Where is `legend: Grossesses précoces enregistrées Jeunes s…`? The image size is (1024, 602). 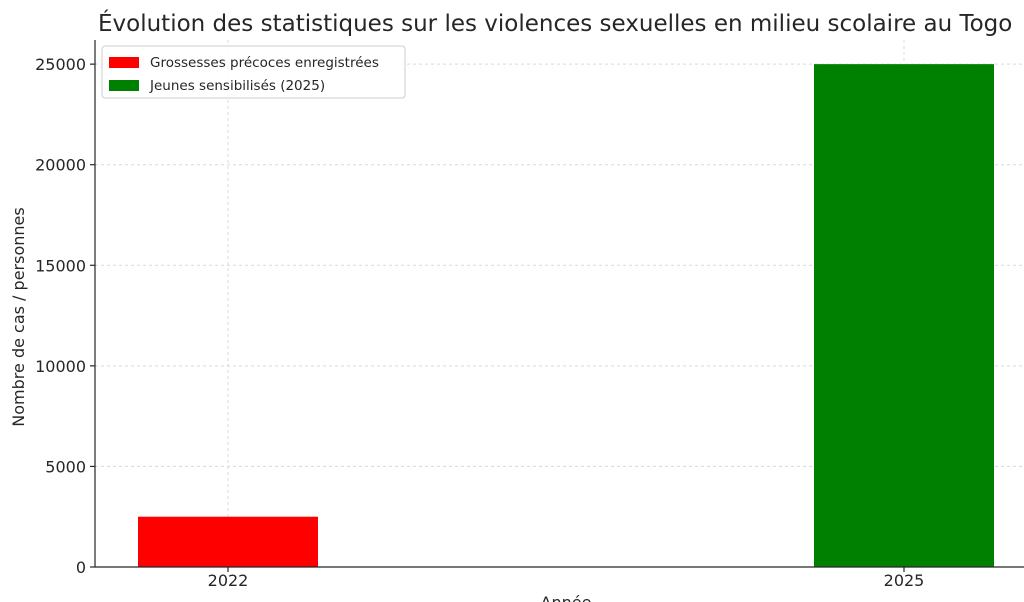
legend: Grossesses précoces enregistrées Jeunes s… is located at coordinates (253, 72).